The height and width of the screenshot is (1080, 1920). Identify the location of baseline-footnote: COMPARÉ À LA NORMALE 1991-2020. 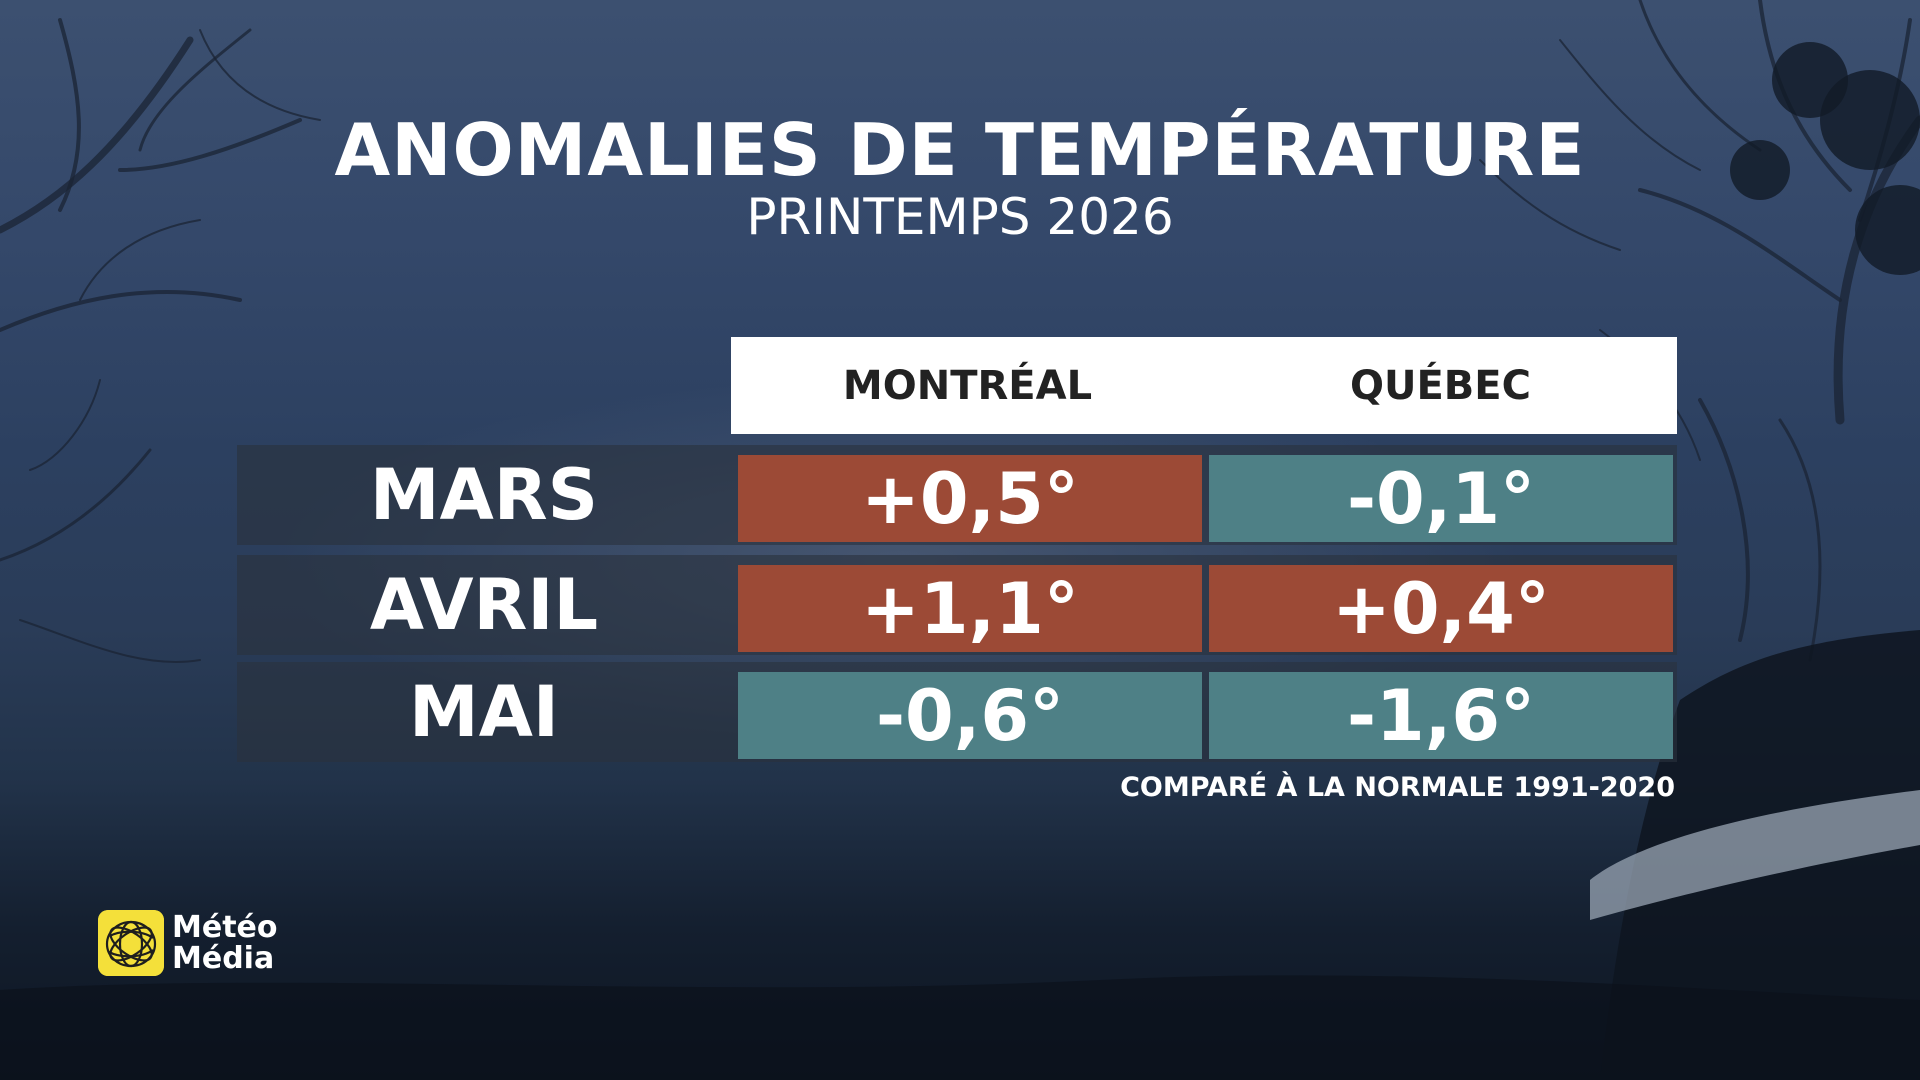
(1397, 787).